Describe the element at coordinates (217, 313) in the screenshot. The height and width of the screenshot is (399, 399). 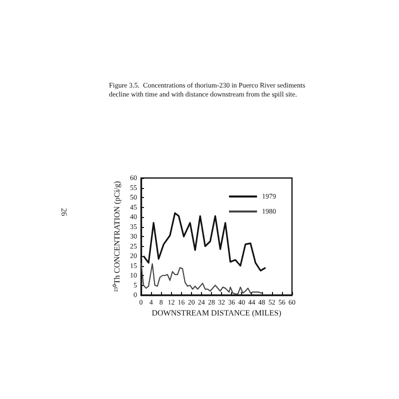
I see `x-axis-title: DOWNSTREAM DISTANCE (MILES)` at that location.